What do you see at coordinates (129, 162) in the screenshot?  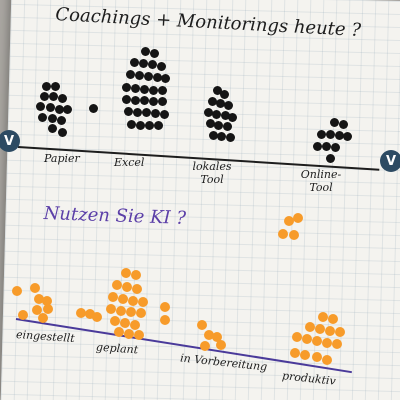 I see `tool-label-excel: Excel` at bounding box center [129, 162].